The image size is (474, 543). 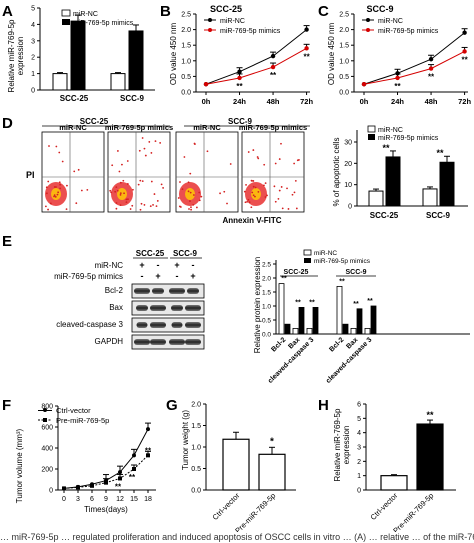 I want to click on y-tick-label: 20, so click(x=348, y=164).